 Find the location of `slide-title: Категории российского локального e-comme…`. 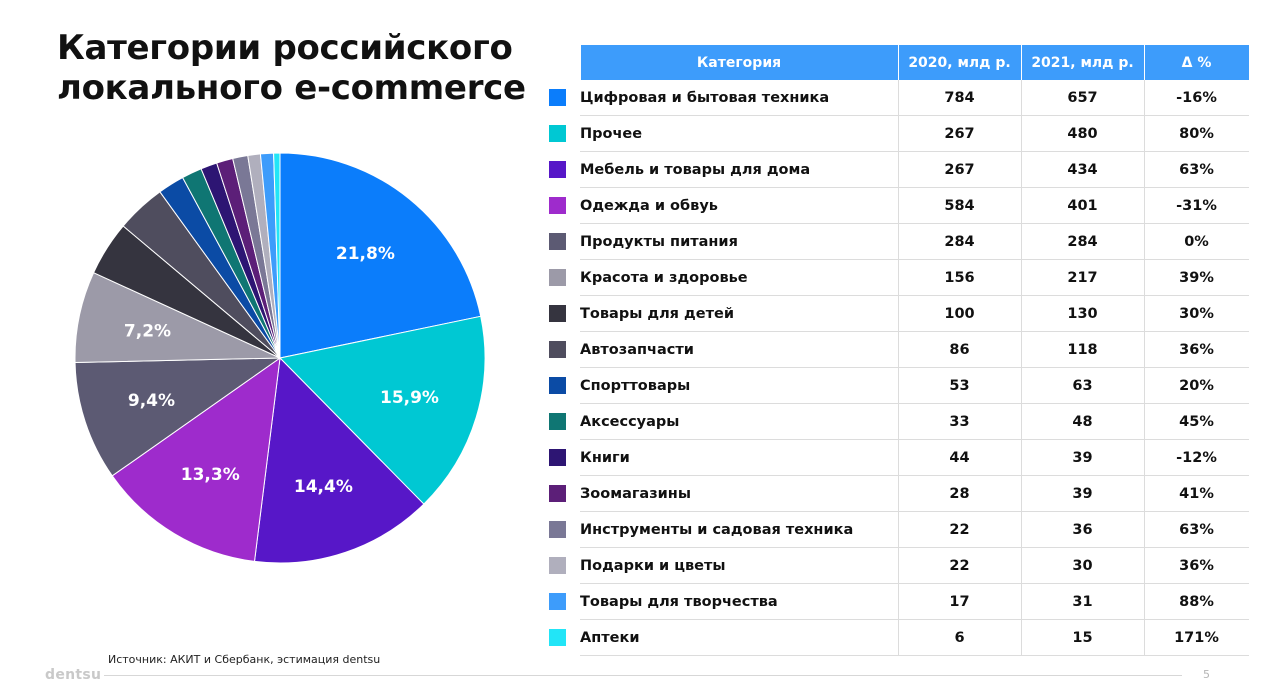

slide-title: Категории российского локального e-comme… is located at coordinates (292, 68).